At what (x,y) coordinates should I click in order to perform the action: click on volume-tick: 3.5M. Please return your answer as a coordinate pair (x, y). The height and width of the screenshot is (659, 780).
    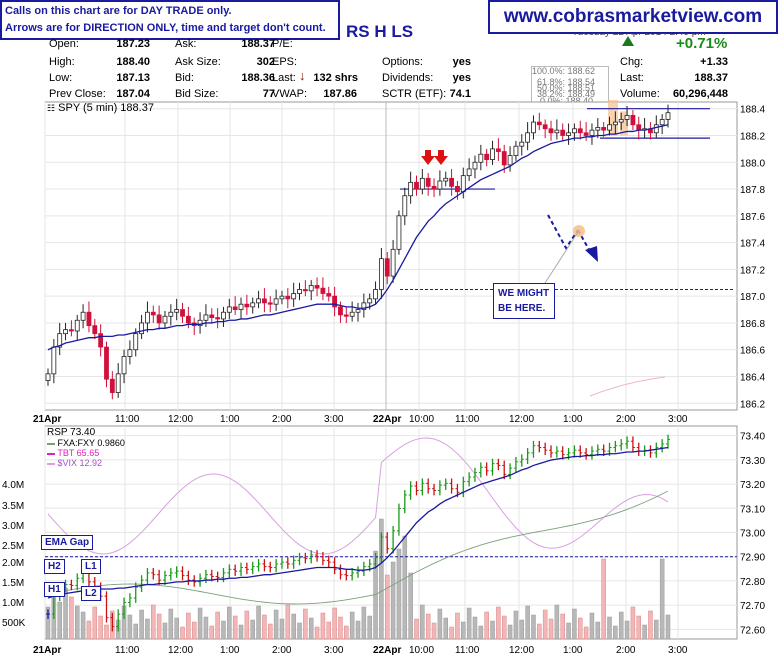
    Looking at the image, I should click on (13, 506).